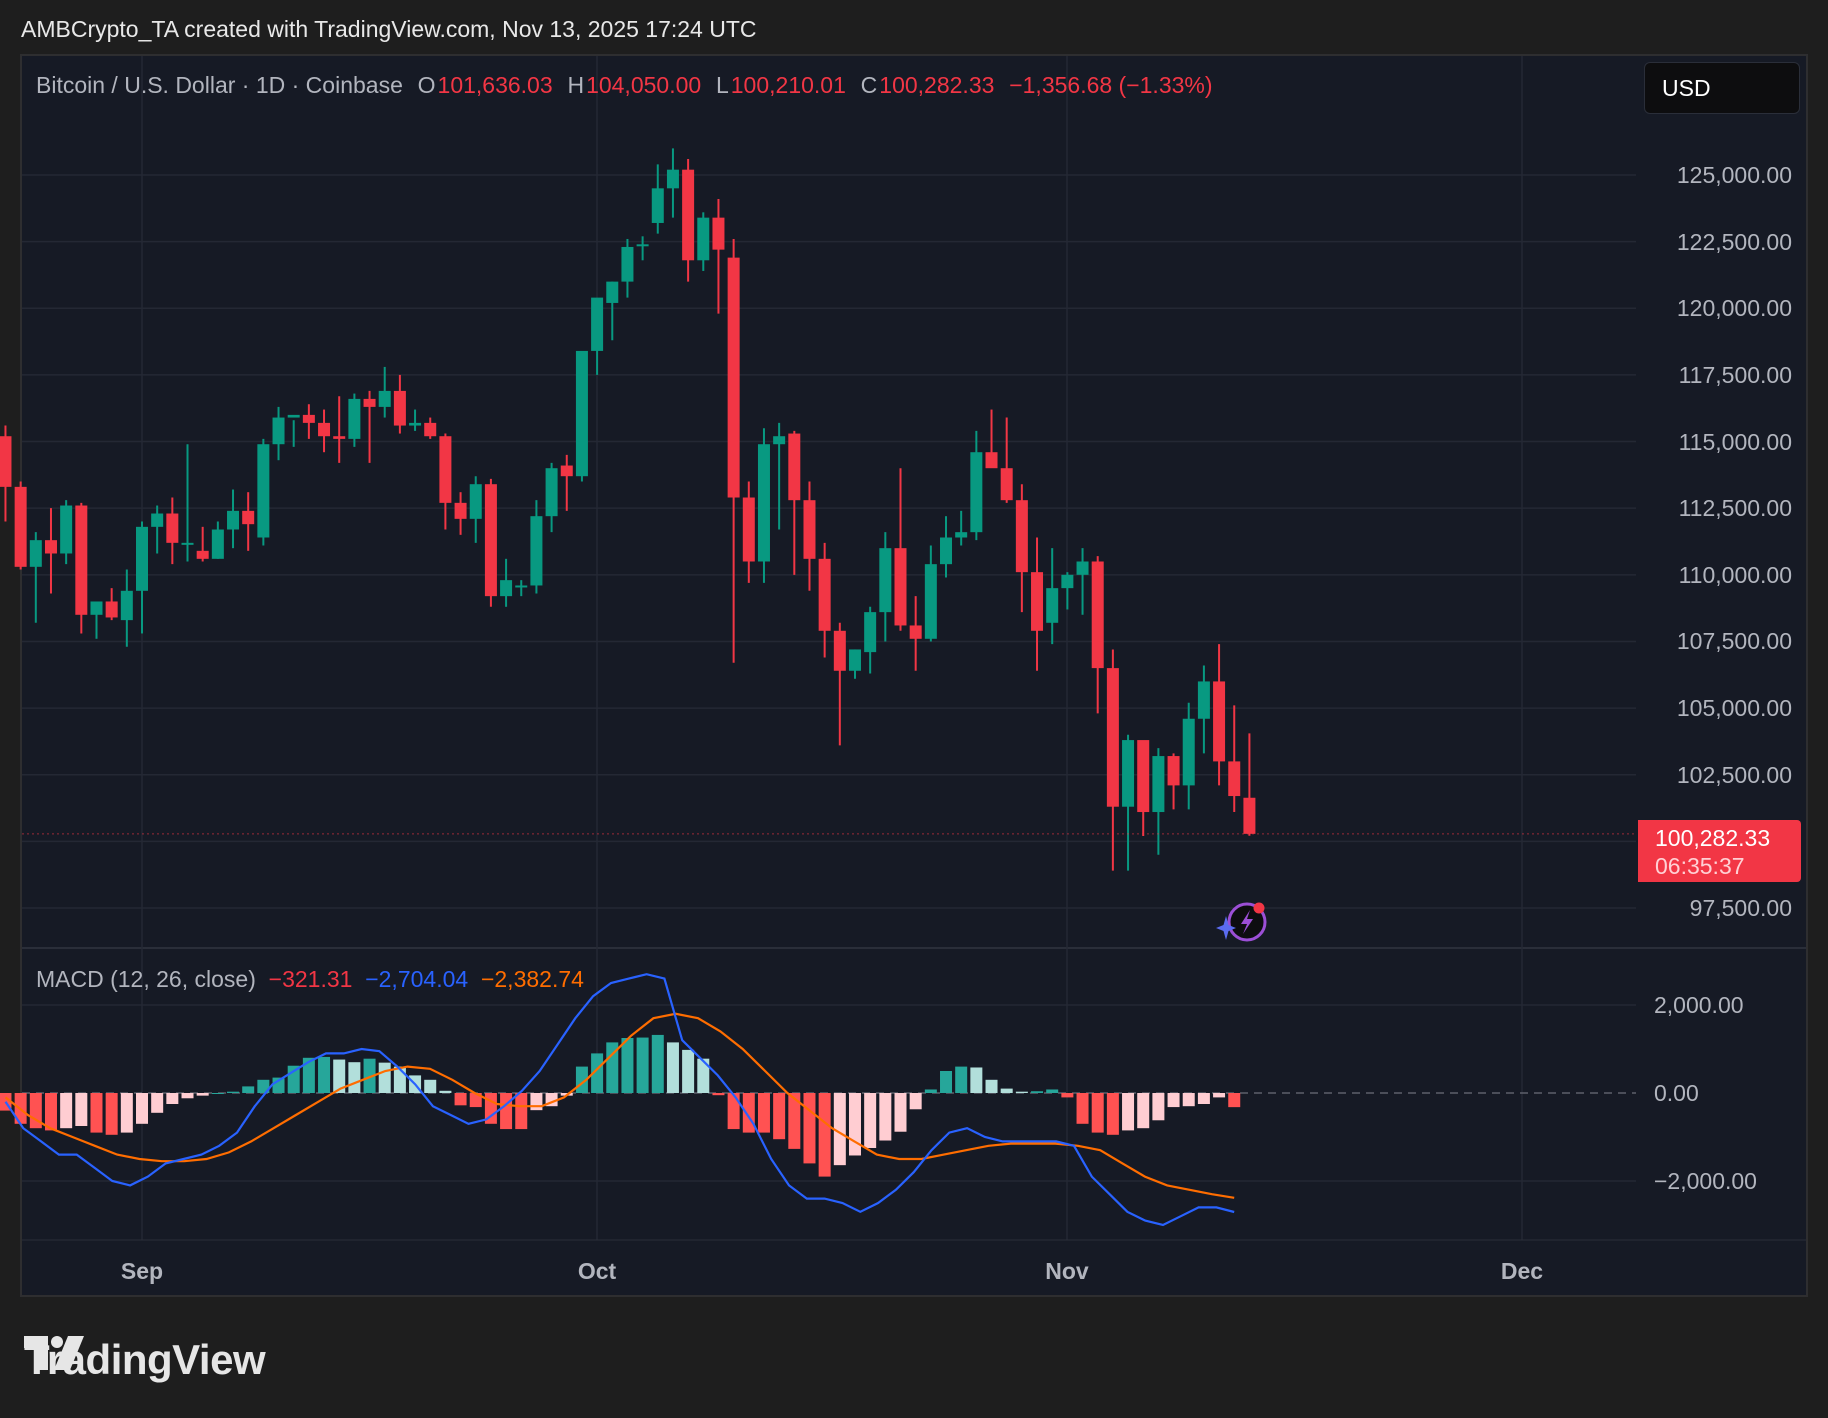 The image size is (1828, 1418). What do you see at coordinates (1243, 922) in the screenshot?
I see `ai-assistant-icon` at bounding box center [1243, 922].